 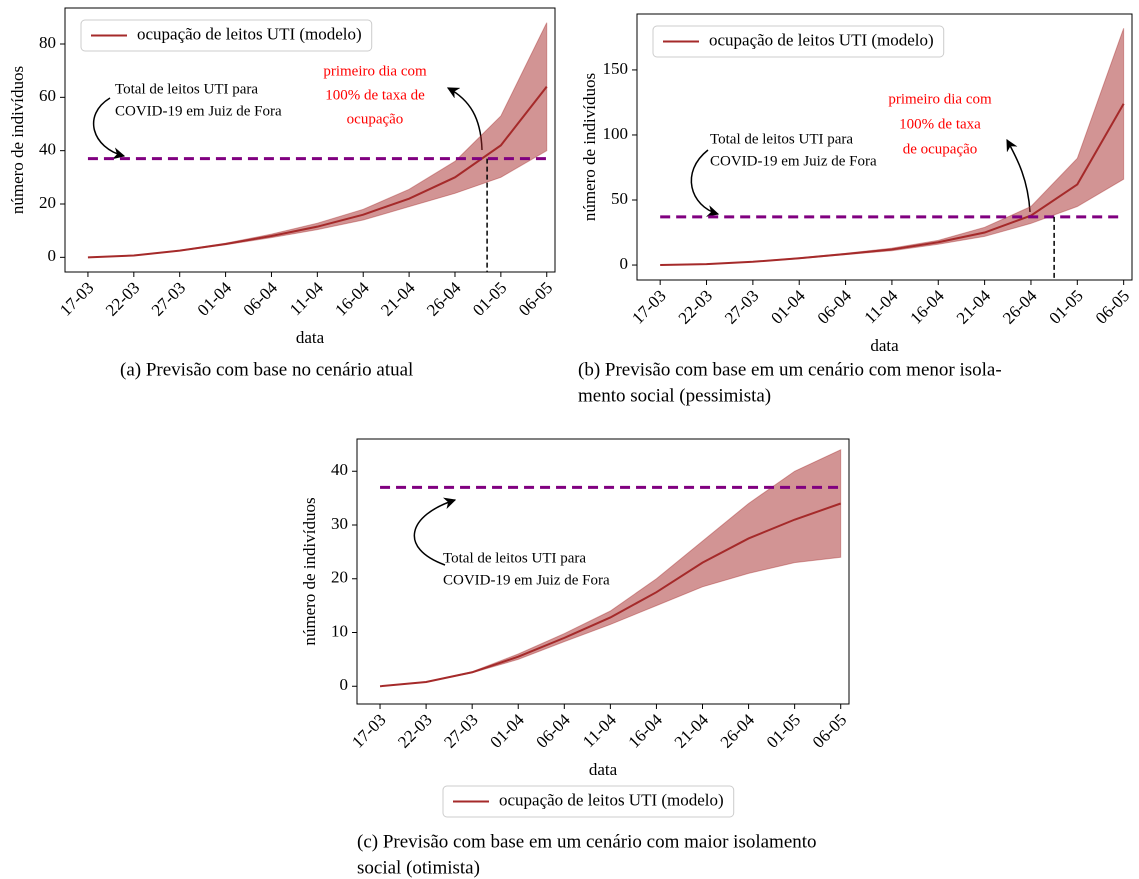 I want to click on annotation: 100% de taxa, so click(x=940, y=124).